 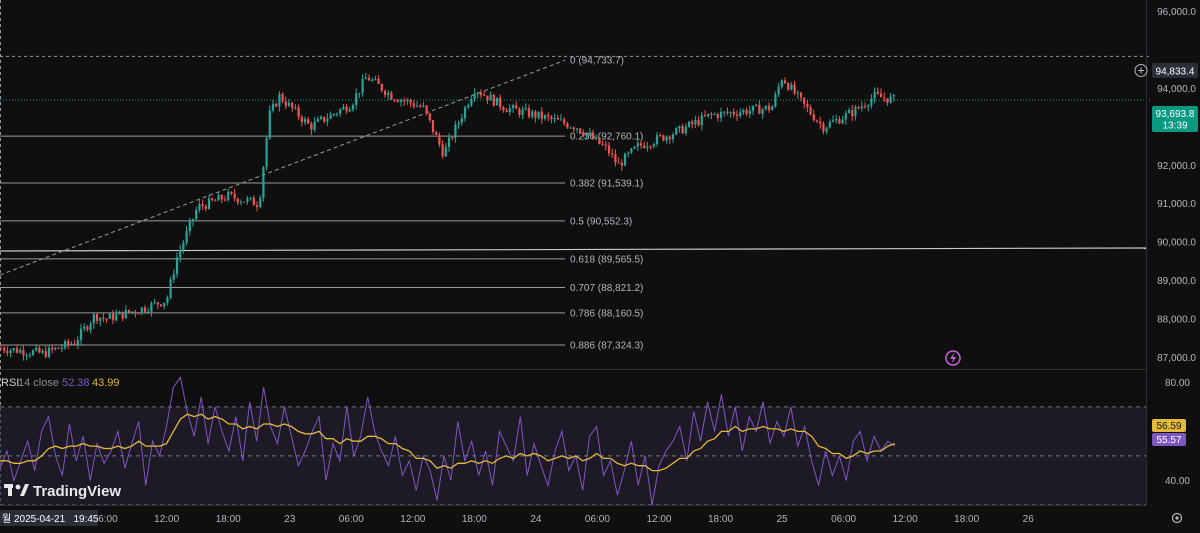 I want to click on fib-level-label: 0.382 (91,539.1), so click(x=606, y=183).